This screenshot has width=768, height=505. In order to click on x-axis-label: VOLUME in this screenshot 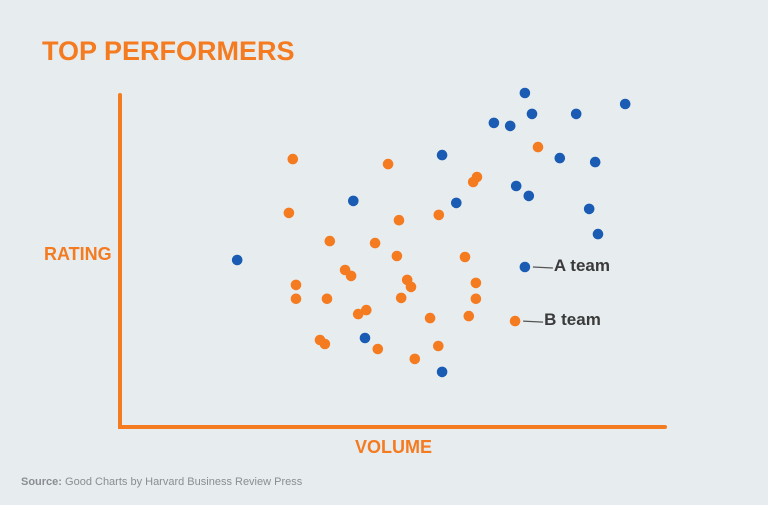, I will do `click(394, 447)`.